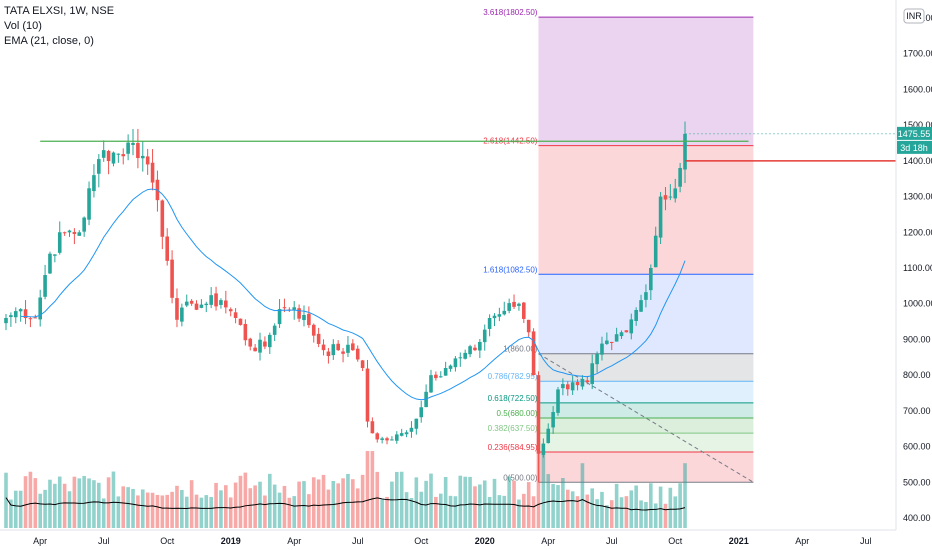 Image resolution: width=932 pixels, height=550 pixels. Describe the element at coordinates (917, 411) in the screenshot. I see `price-tick-label: 700.00` at that location.